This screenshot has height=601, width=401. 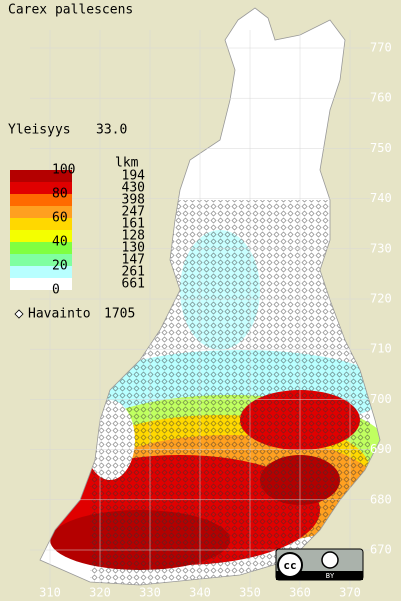 I want to click on legend-count: 430, so click(x=133, y=188).